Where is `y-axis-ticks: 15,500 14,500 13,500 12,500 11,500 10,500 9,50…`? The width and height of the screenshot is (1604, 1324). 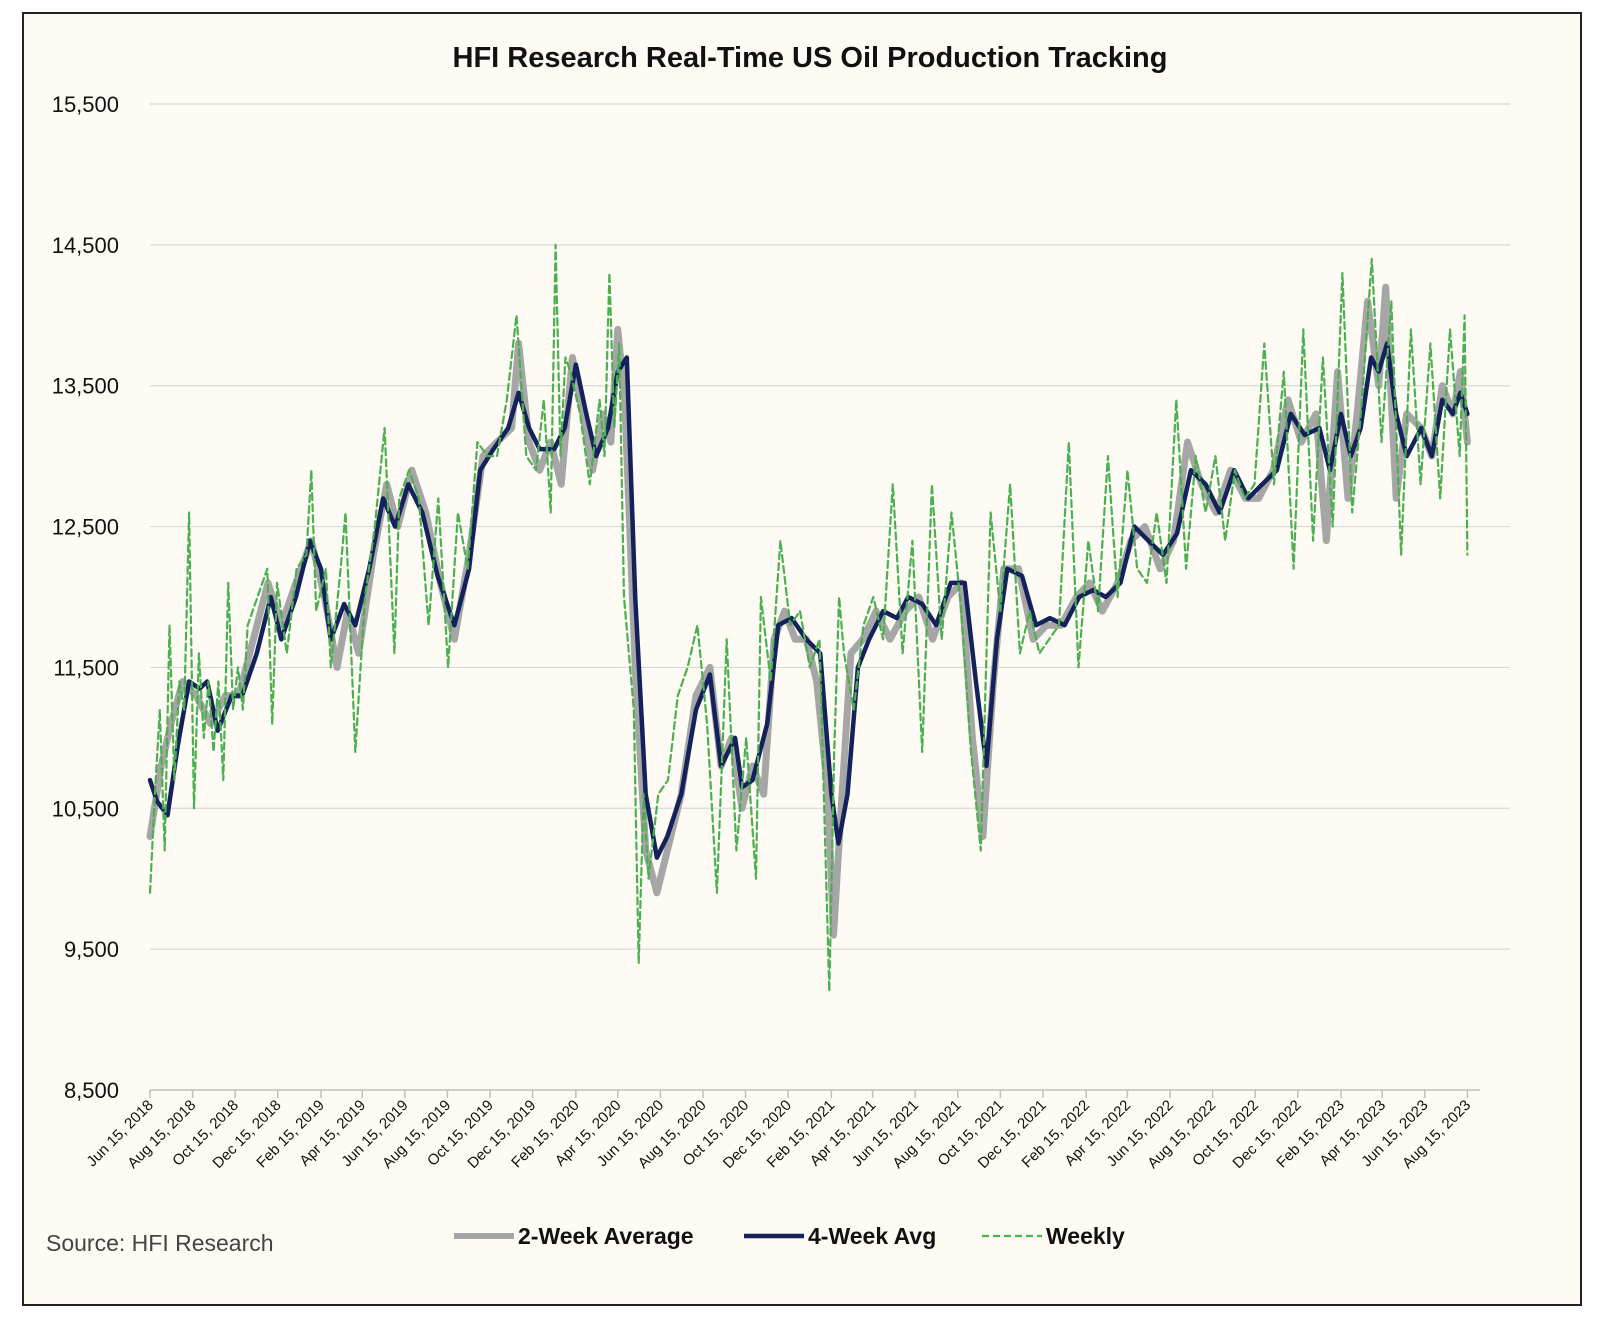 y-axis-ticks: 15,500 14,500 13,500 12,500 11,500 10,500 9,50… is located at coordinates (85, 597).